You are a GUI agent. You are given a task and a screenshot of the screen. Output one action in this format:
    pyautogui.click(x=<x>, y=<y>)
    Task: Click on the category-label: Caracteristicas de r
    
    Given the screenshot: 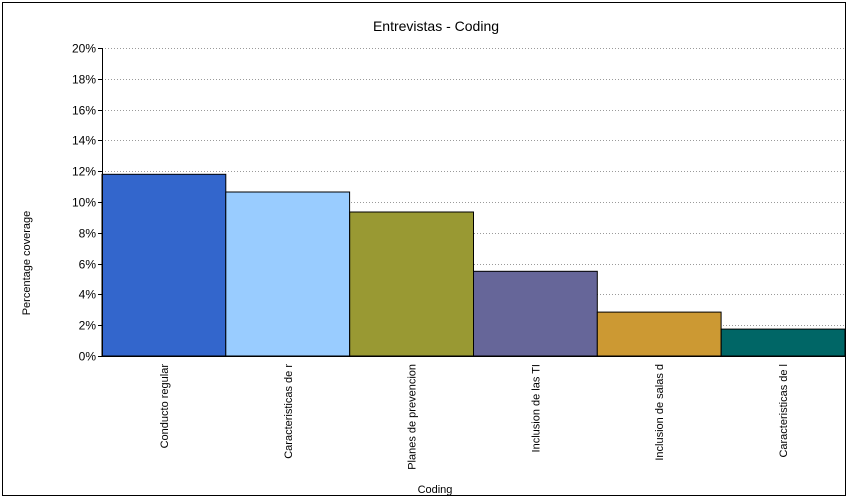 What is the action you would take?
    pyautogui.click(x=289, y=411)
    